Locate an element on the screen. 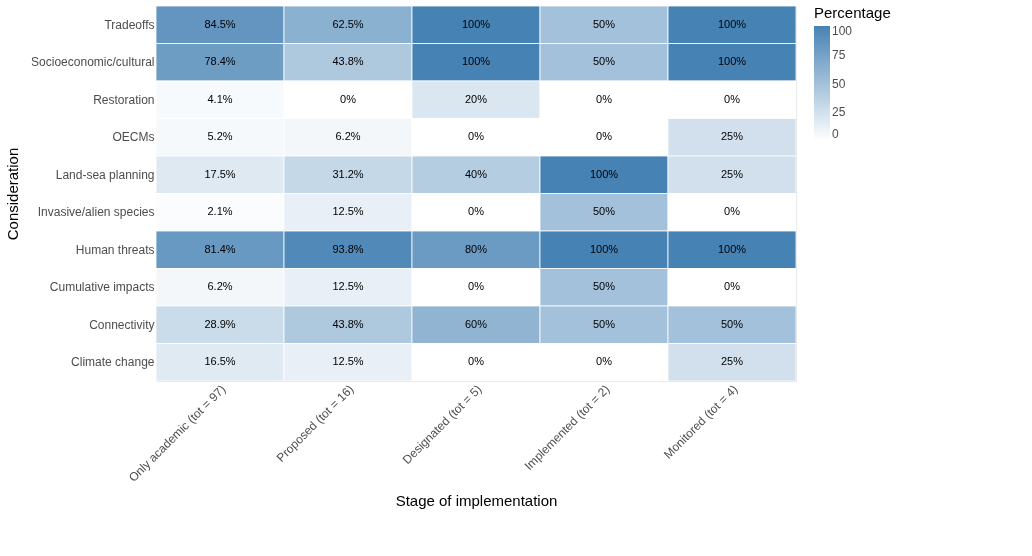 The height and width of the screenshot is (556, 1032). data-label: 81.4% is located at coordinates (220, 248).